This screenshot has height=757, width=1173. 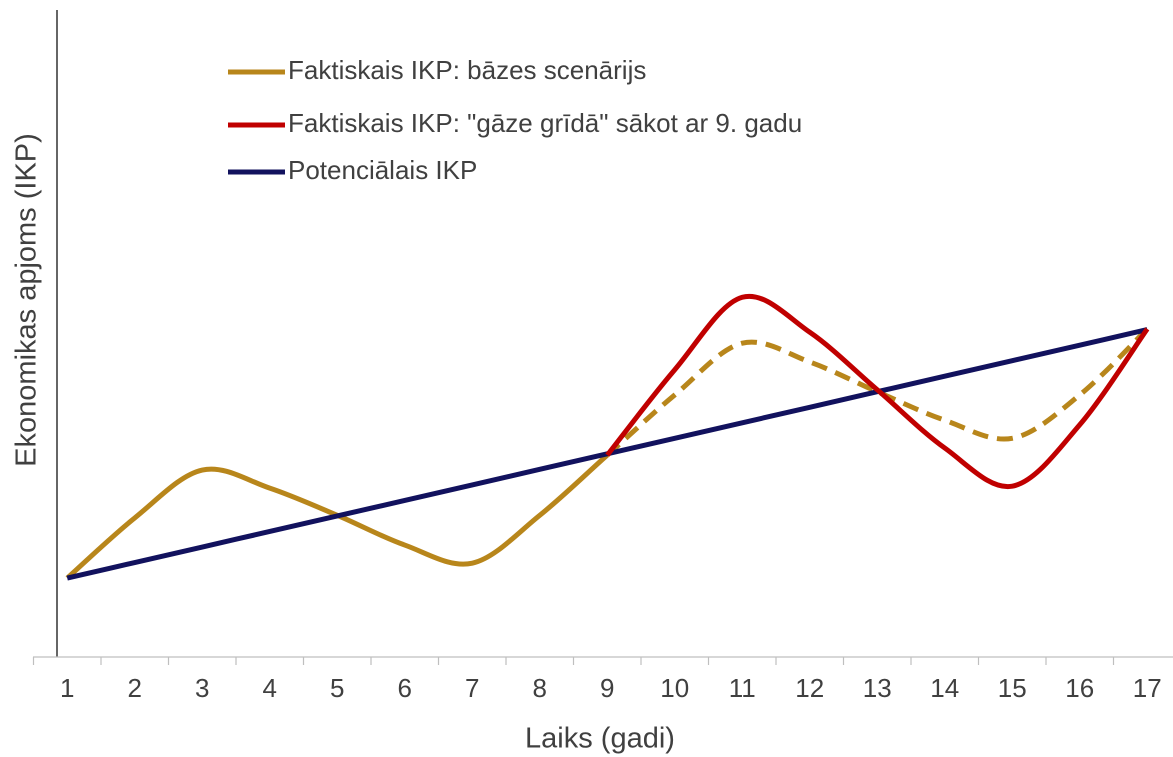 I want to click on x-tick-label: 6, so click(x=405, y=688).